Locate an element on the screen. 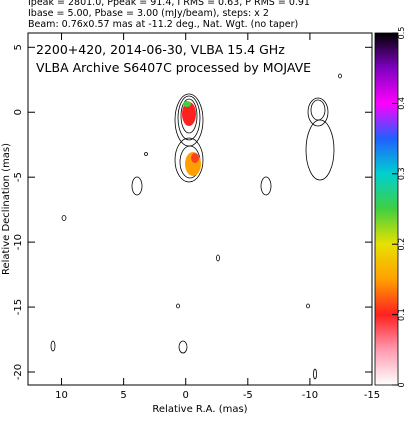  x-tick-label: -10 is located at coordinates (310, 395).